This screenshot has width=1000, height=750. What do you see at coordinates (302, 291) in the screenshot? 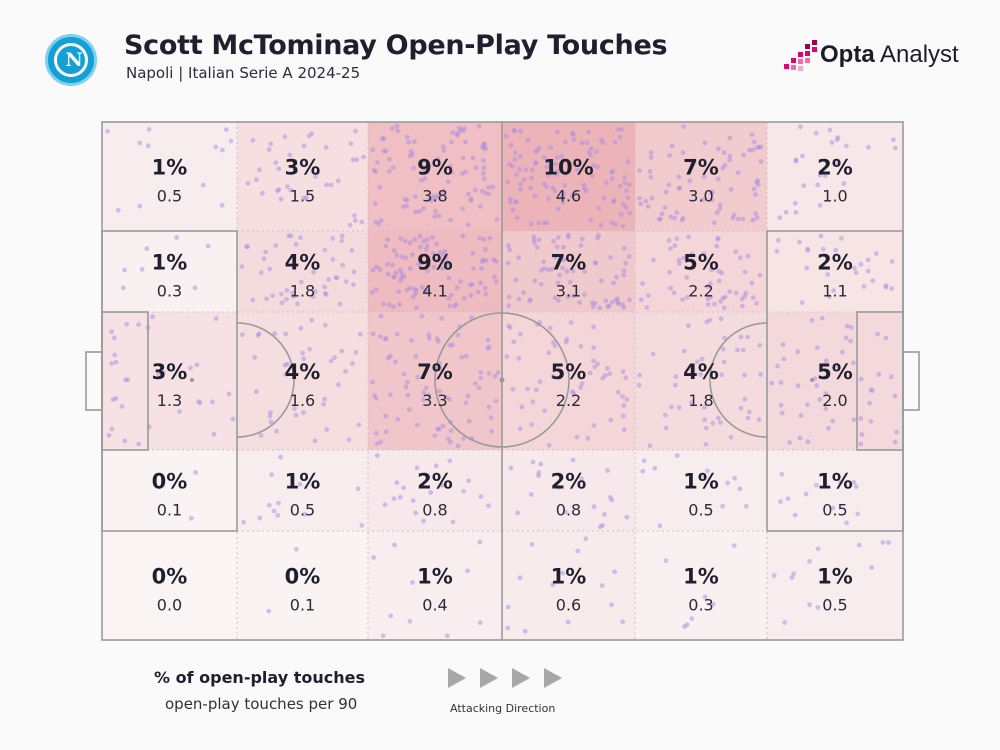
I see `zone-per90-r2-c2: 1.8` at bounding box center [302, 291].